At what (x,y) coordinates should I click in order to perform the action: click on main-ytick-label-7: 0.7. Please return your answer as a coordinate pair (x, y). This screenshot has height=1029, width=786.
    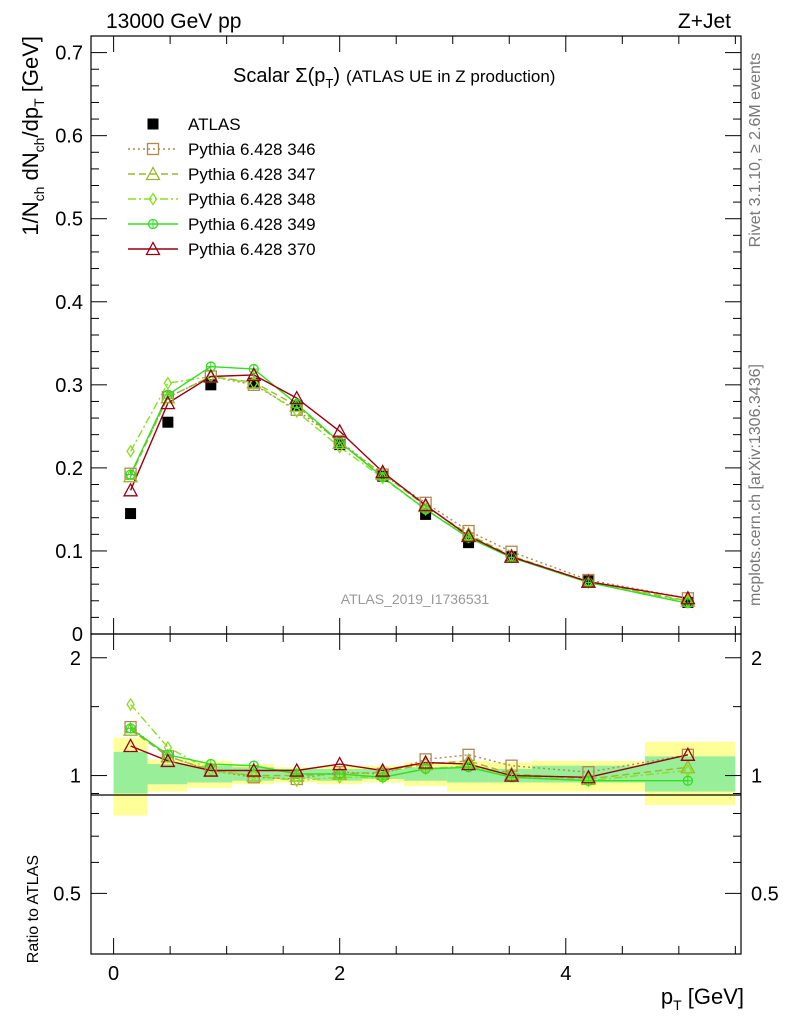
    Looking at the image, I should click on (69, 54).